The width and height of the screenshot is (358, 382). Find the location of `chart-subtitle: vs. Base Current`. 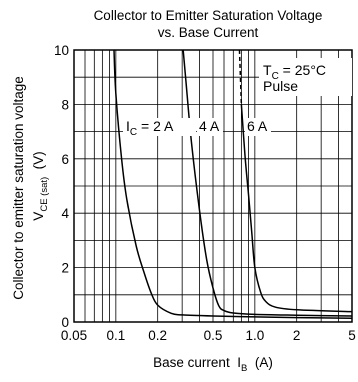

chart-subtitle: vs. Base Current is located at coordinates (208, 32).